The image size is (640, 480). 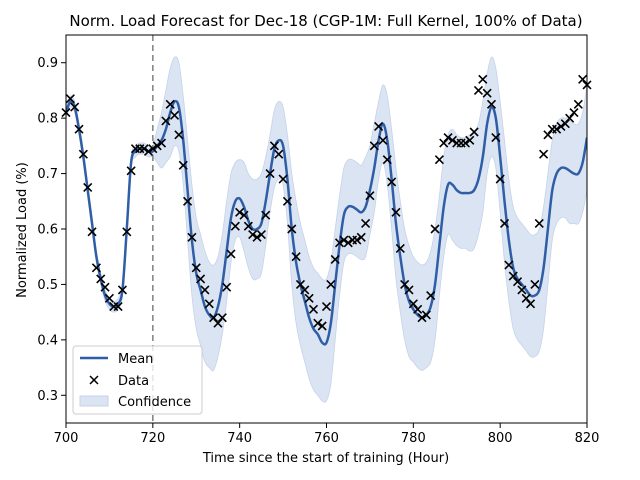 What do you see at coordinates (94, 401) in the screenshot?
I see `legend-confidence-swatch` at bounding box center [94, 401].